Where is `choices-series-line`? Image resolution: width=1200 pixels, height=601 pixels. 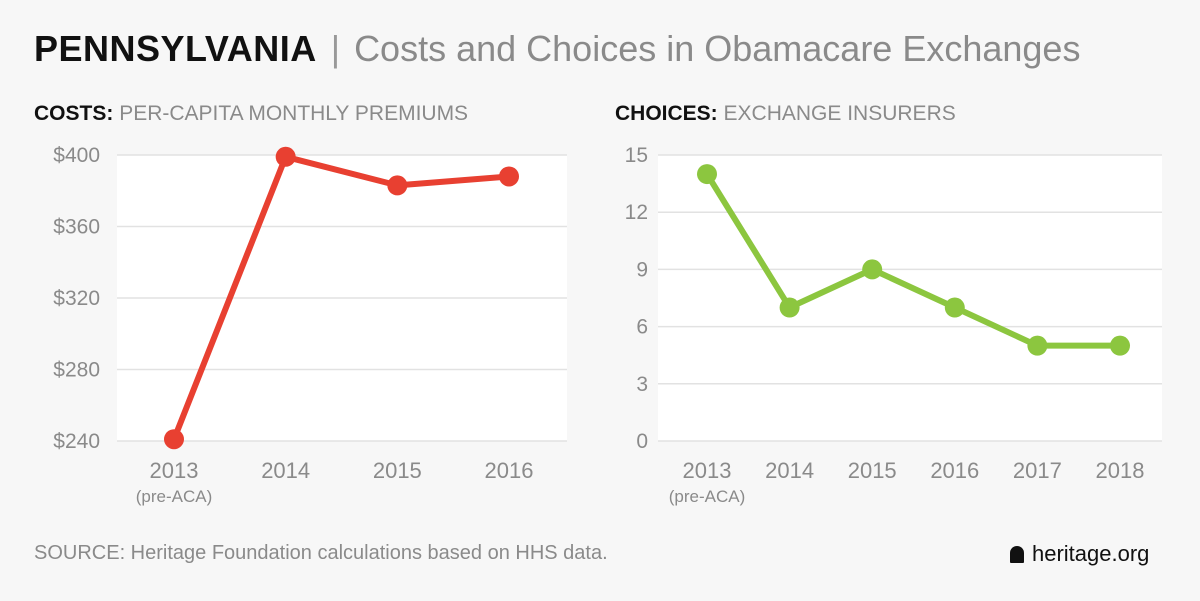 choices-series-line is located at coordinates (912, 260).